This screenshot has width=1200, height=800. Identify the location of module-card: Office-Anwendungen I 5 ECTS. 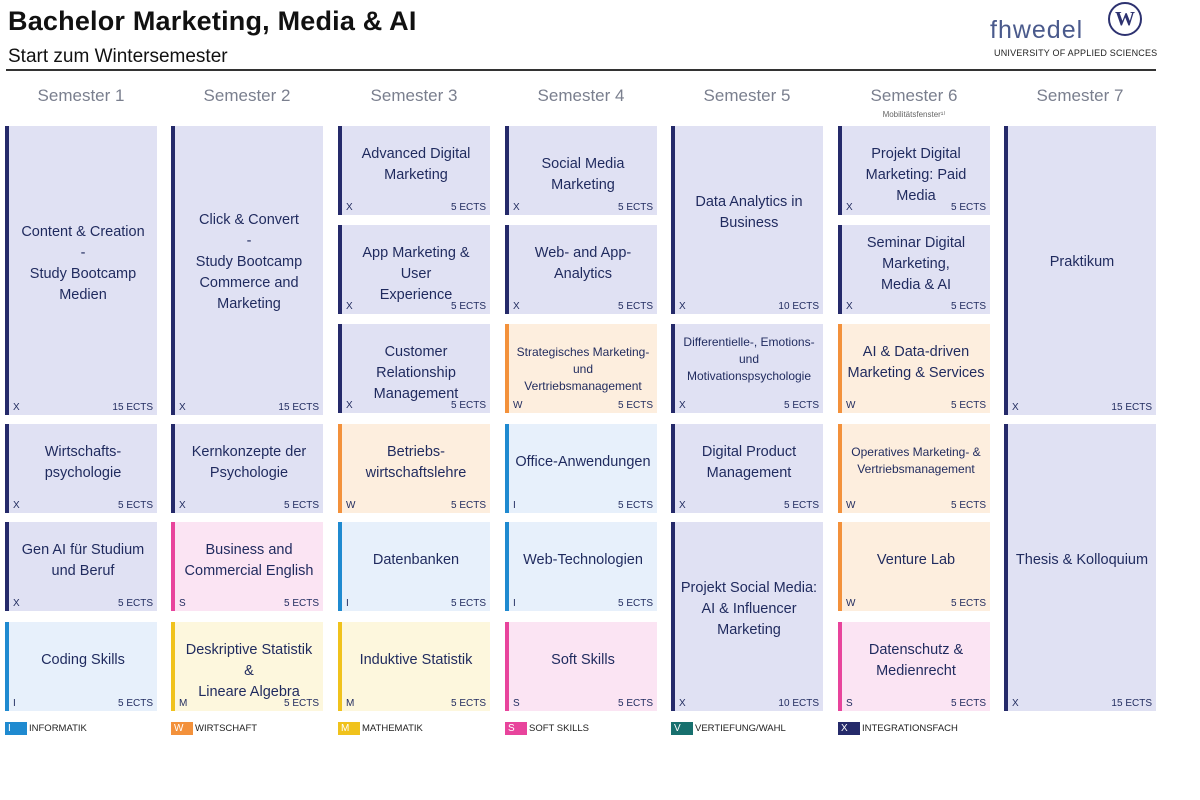
(581, 468).